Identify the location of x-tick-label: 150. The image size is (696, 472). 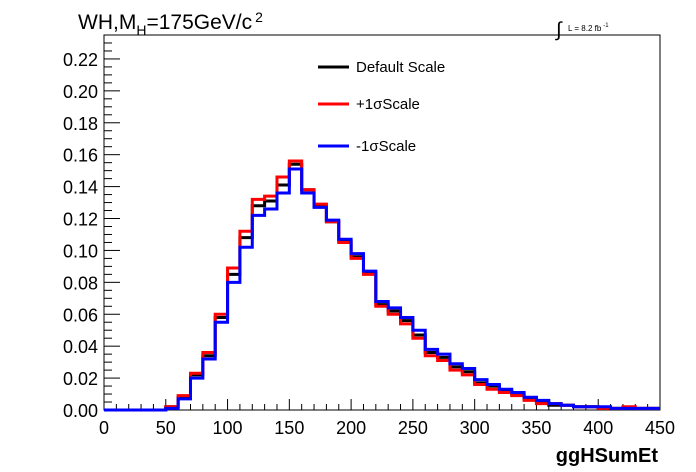
(289, 428).